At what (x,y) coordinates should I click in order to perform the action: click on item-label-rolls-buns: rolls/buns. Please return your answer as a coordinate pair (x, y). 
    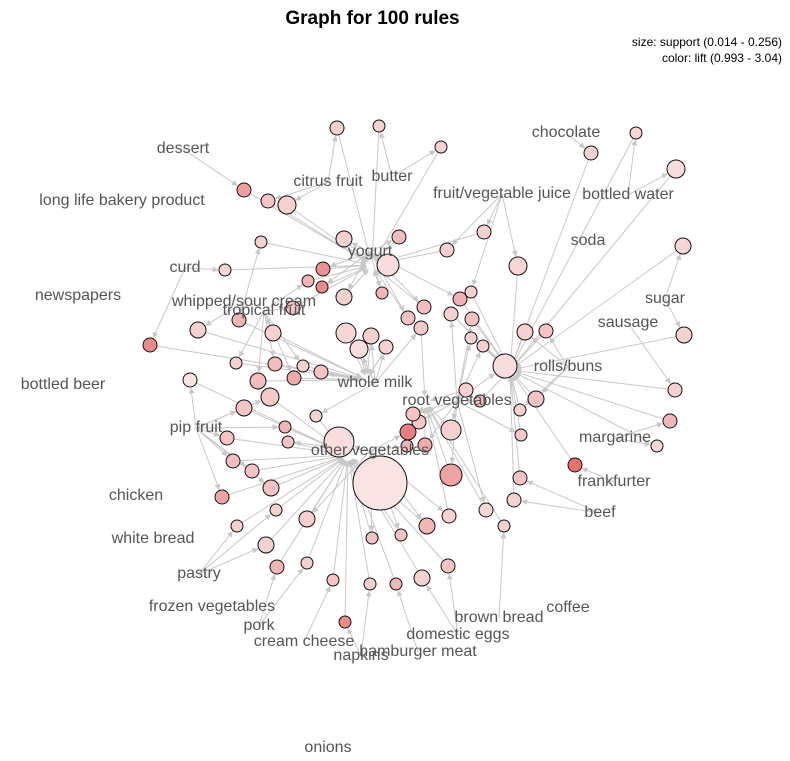
    Looking at the image, I should click on (568, 366).